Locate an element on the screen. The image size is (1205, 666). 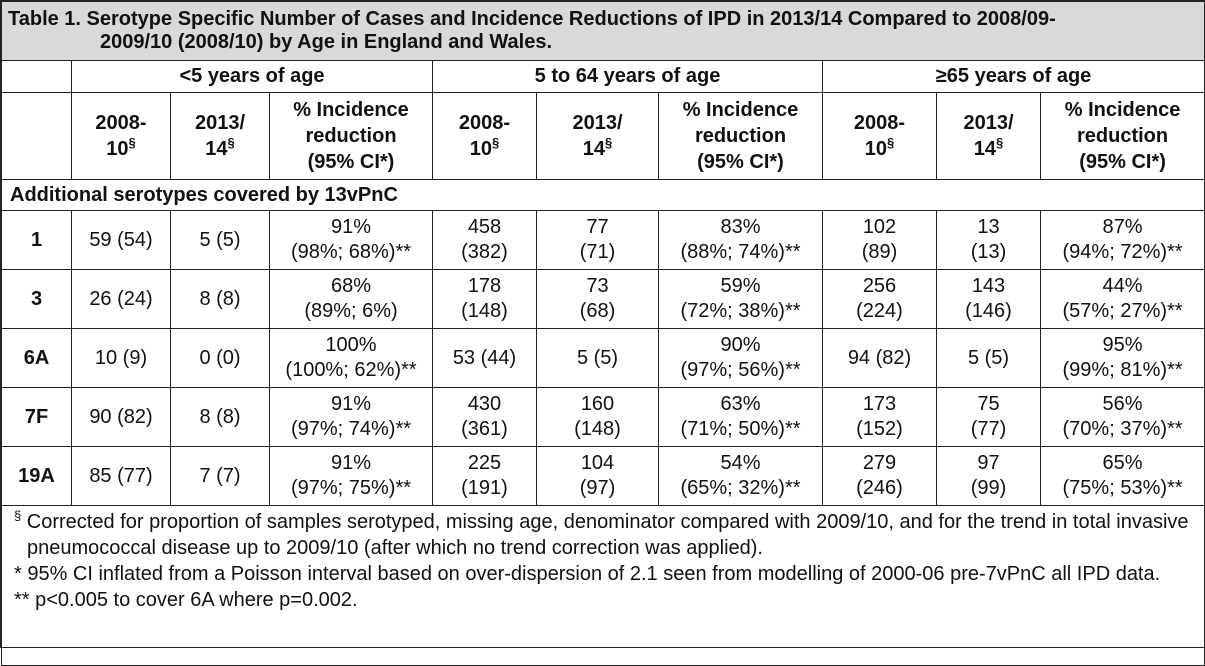
serotype-cell: 19A is located at coordinates (36, 476).